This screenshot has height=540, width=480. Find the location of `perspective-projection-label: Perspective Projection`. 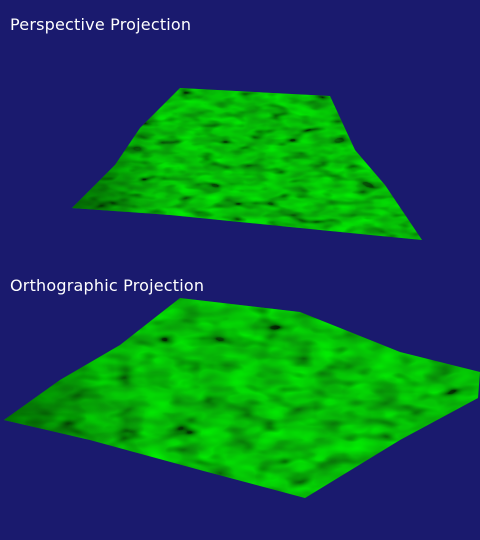

perspective-projection-label: Perspective Projection is located at coordinates (100, 24).